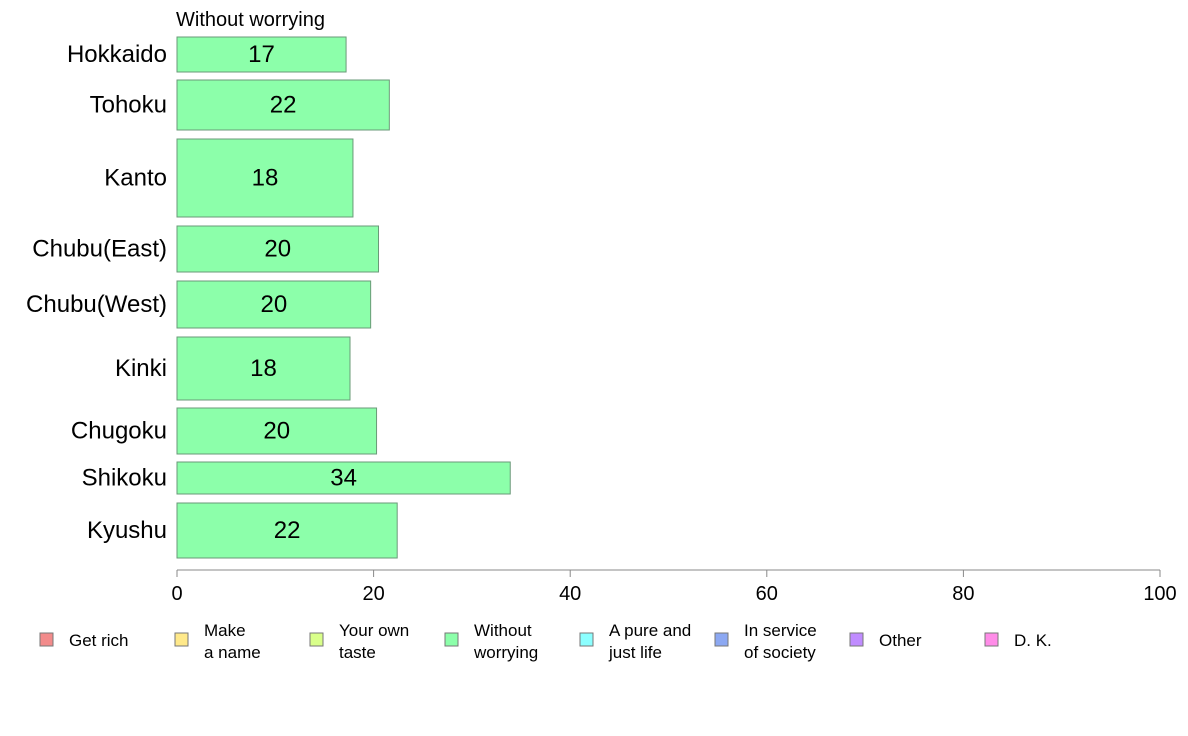 This screenshot has width=1188, height=736. I want to click on category-label-chugoku: Chugoku, so click(119, 431).